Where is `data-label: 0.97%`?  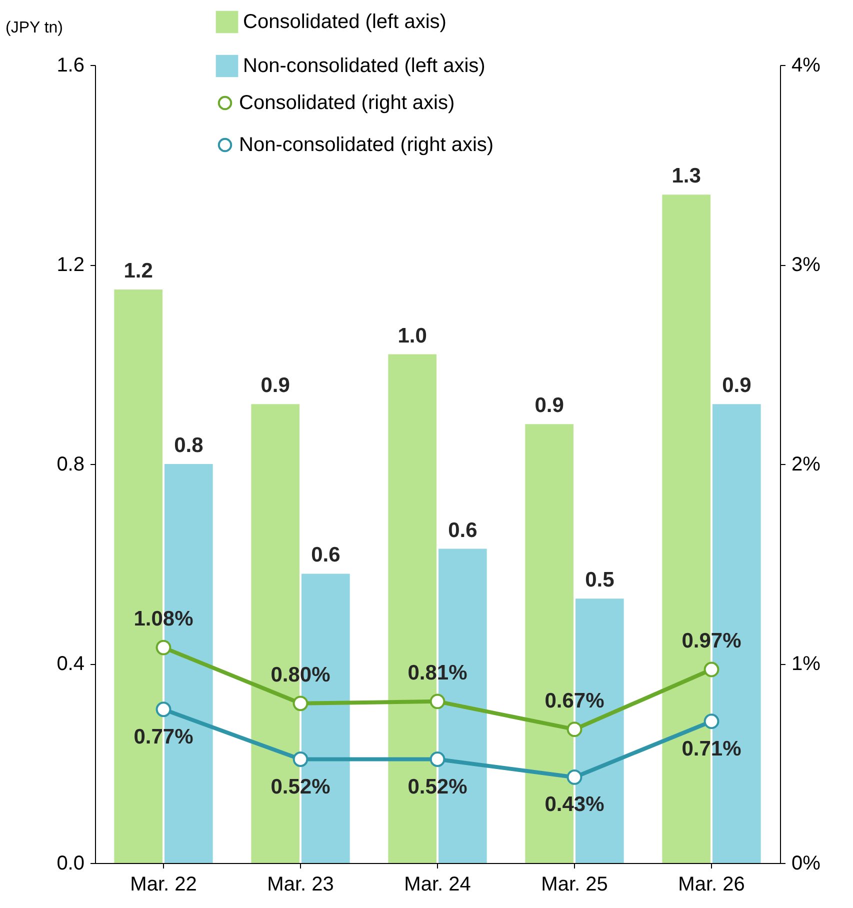
data-label: 0.97% is located at coordinates (712, 640).